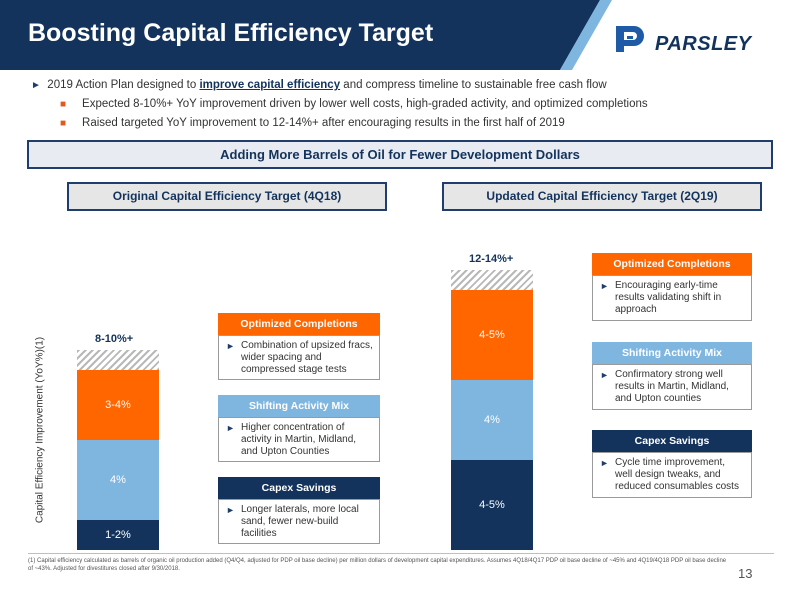 This screenshot has height=600, width=800. I want to click on segment-label: 3-4%, so click(118, 405).